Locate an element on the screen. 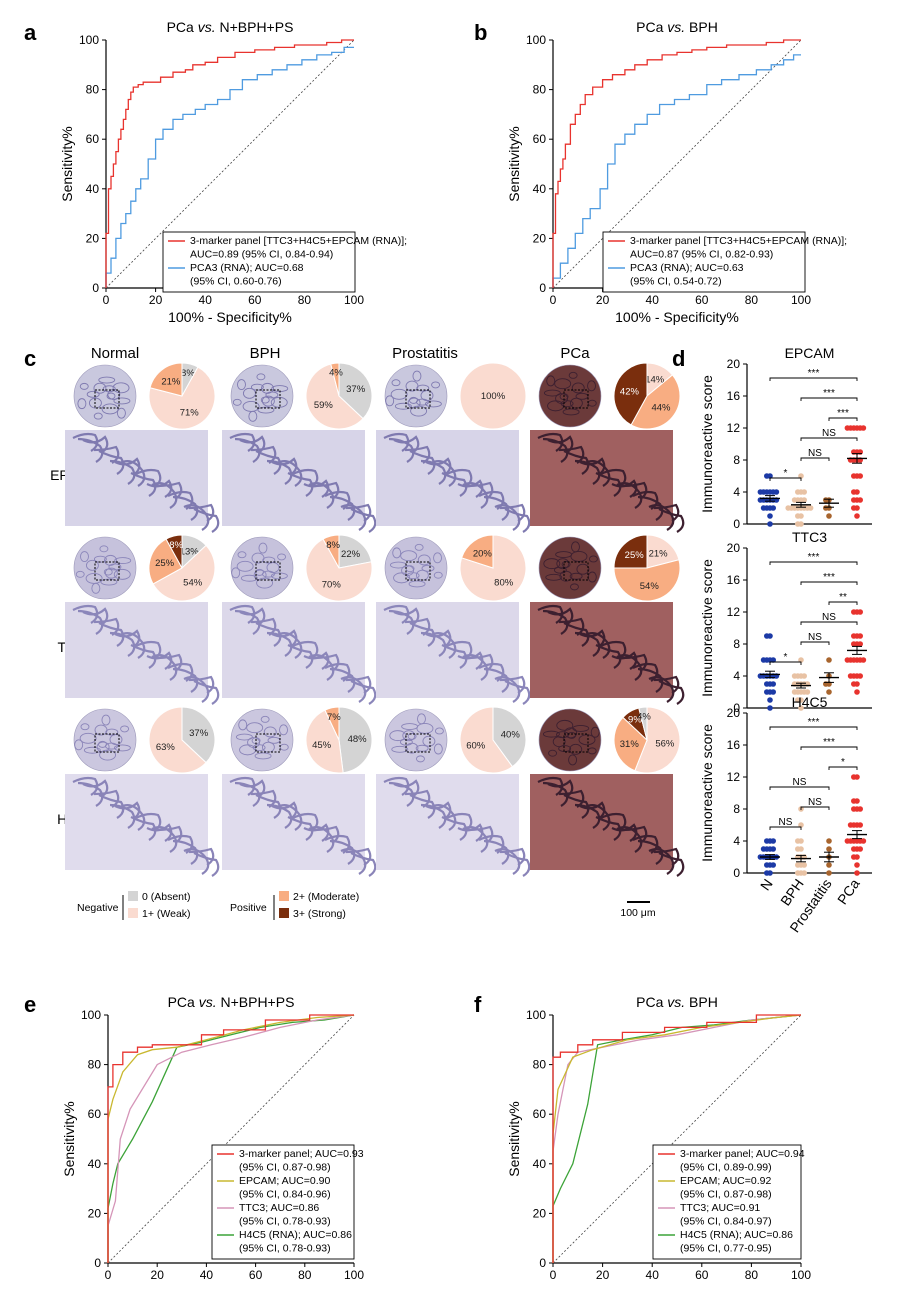  significance-bracket is located at coordinates (843, 419).